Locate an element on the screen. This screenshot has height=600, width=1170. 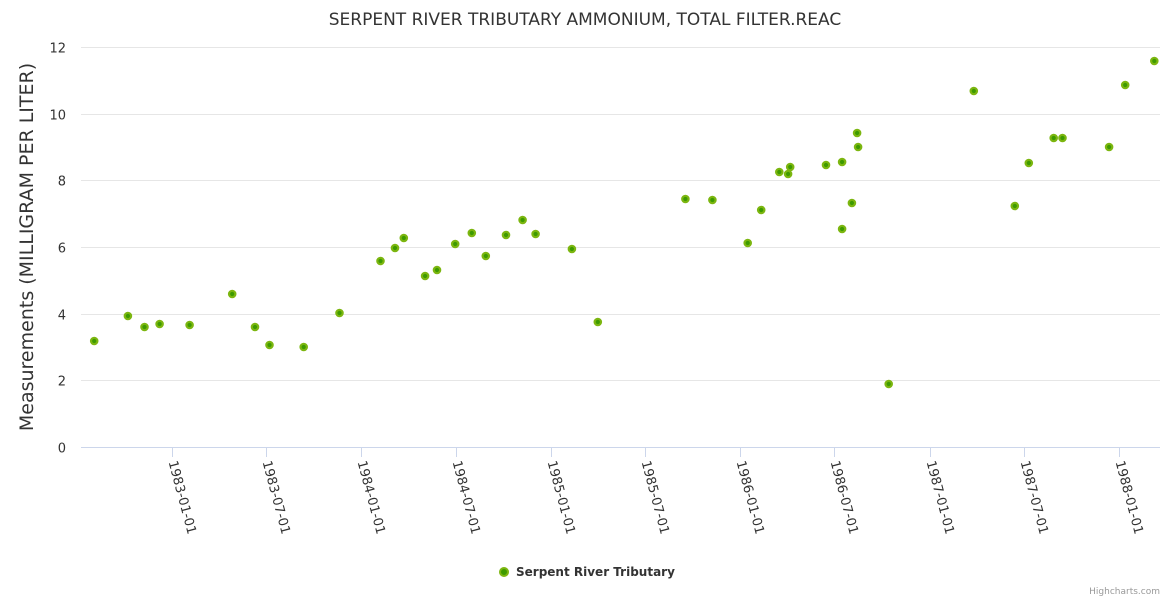
y-axis-label: Measurements (MILLIGRAM PER LITER) is located at coordinates (27, 247).